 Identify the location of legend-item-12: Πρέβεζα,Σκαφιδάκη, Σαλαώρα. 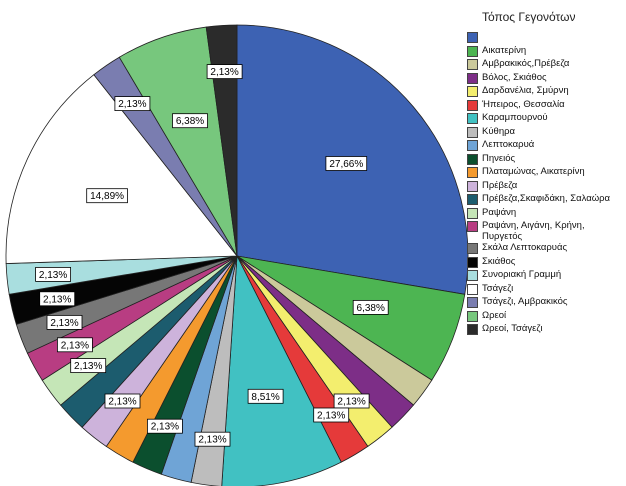
(543, 200).